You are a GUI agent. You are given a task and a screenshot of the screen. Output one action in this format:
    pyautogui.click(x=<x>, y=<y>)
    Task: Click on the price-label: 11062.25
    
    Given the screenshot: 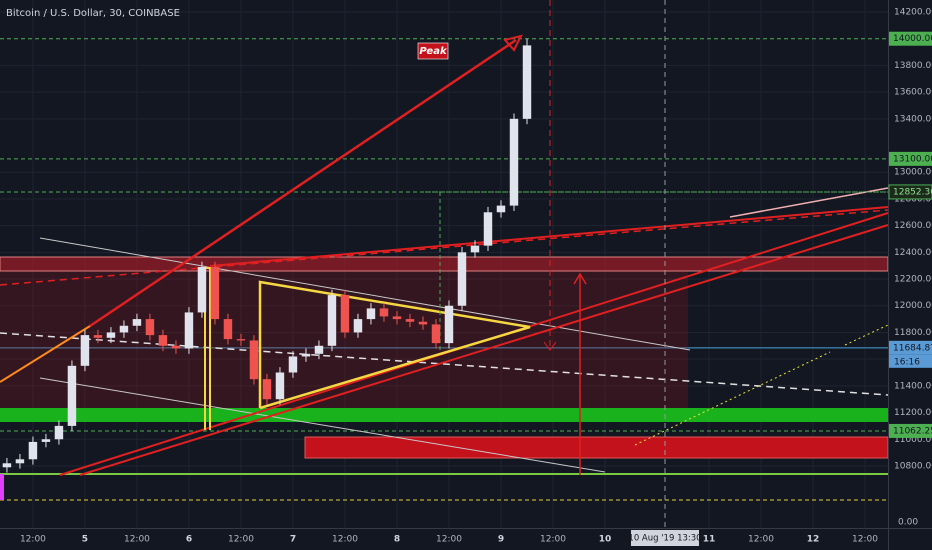 What is the action you would take?
    pyautogui.click(x=912, y=431)
    